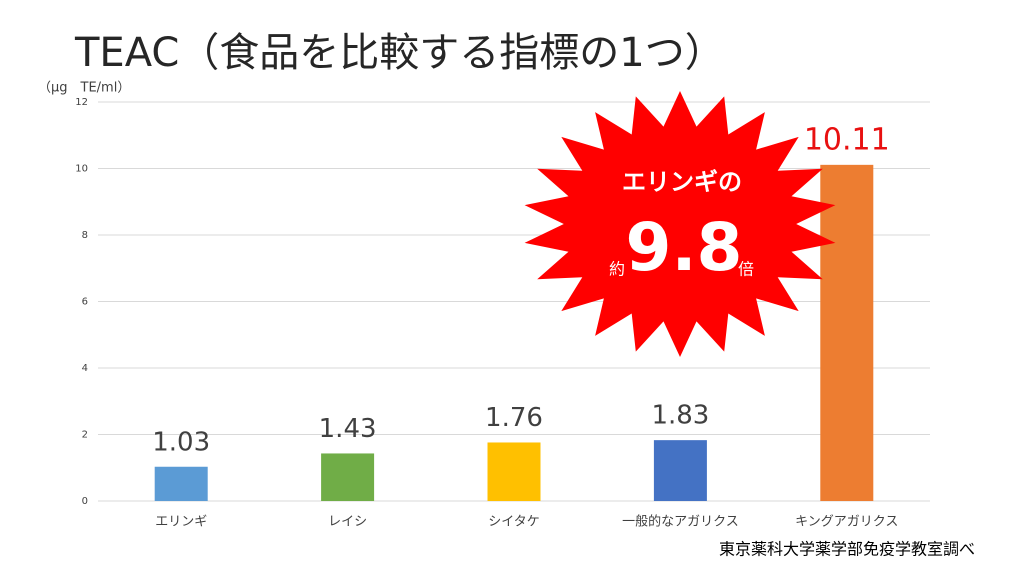 The height and width of the screenshot is (567, 1012). Describe the element at coordinates (399, 53) in the screenshot. I see `chart-title: TEAC（食品を比較する指標の1つ）` at that location.